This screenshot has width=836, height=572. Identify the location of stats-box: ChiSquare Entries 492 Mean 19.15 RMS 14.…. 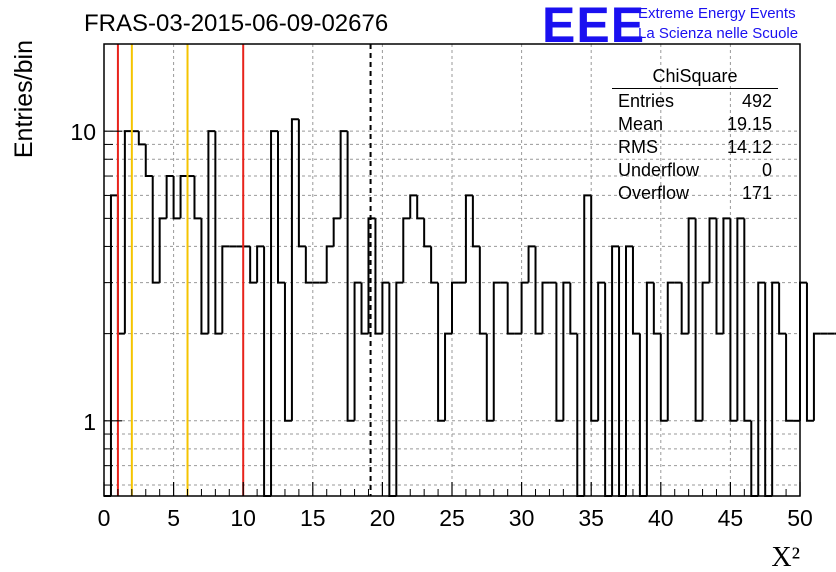
(695, 135).